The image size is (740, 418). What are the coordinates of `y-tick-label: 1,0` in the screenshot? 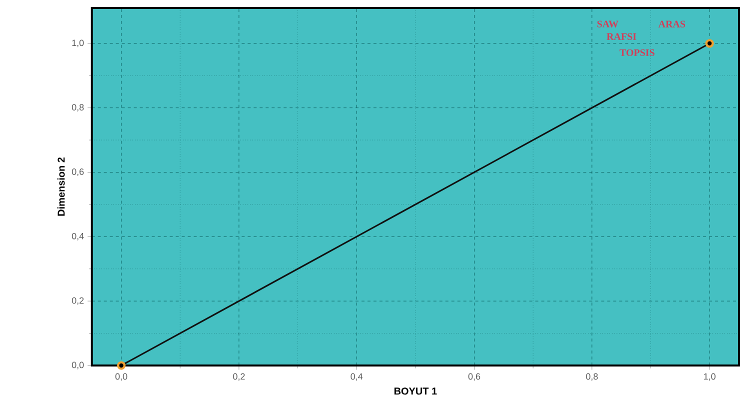 It's located at (78, 43).